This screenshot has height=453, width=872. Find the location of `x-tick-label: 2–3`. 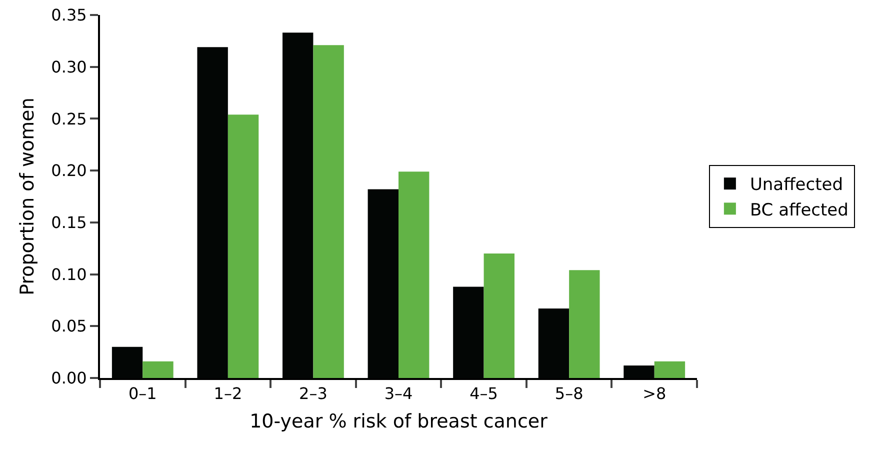

x-tick-label: 2–3 is located at coordinates (313, 394).